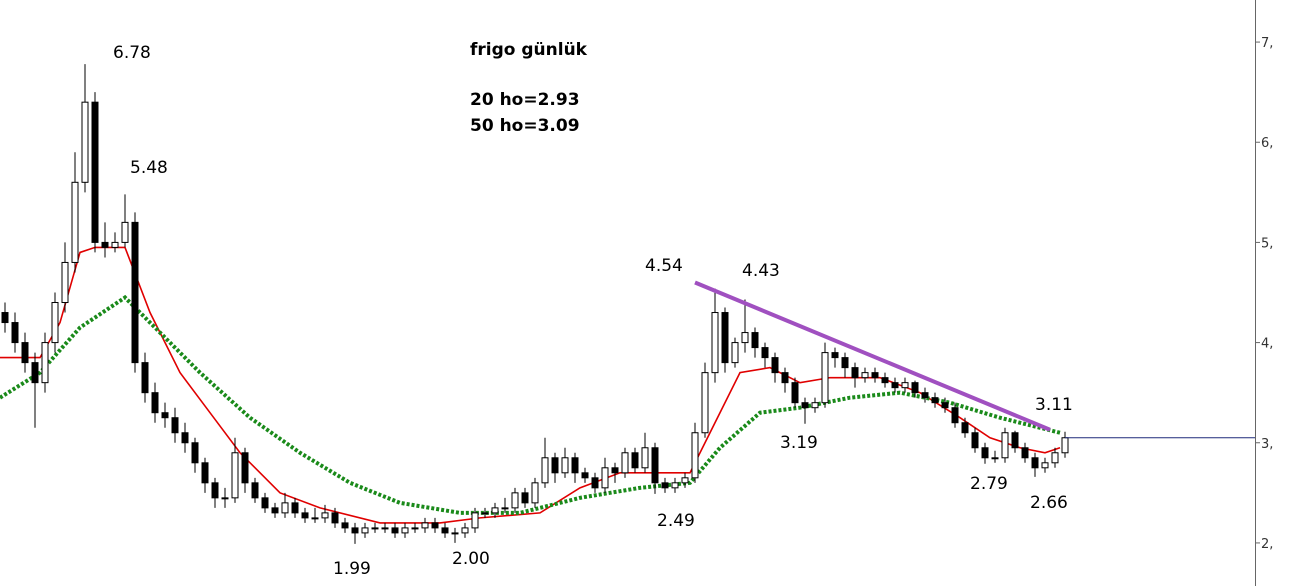 Image resolution: width=1306 pixels, height=586 pixels. Describe the element at coordinates (1267, 544) in the screenshot. I see `y-tick-label: 2,` at that location.